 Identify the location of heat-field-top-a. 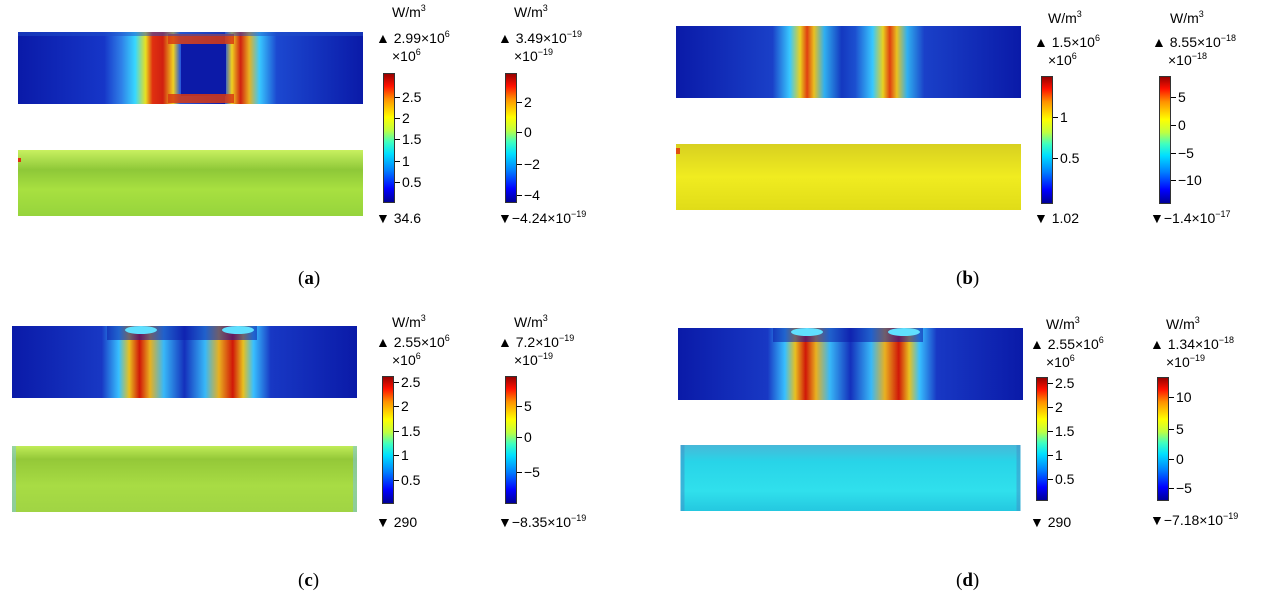
(190, 68).